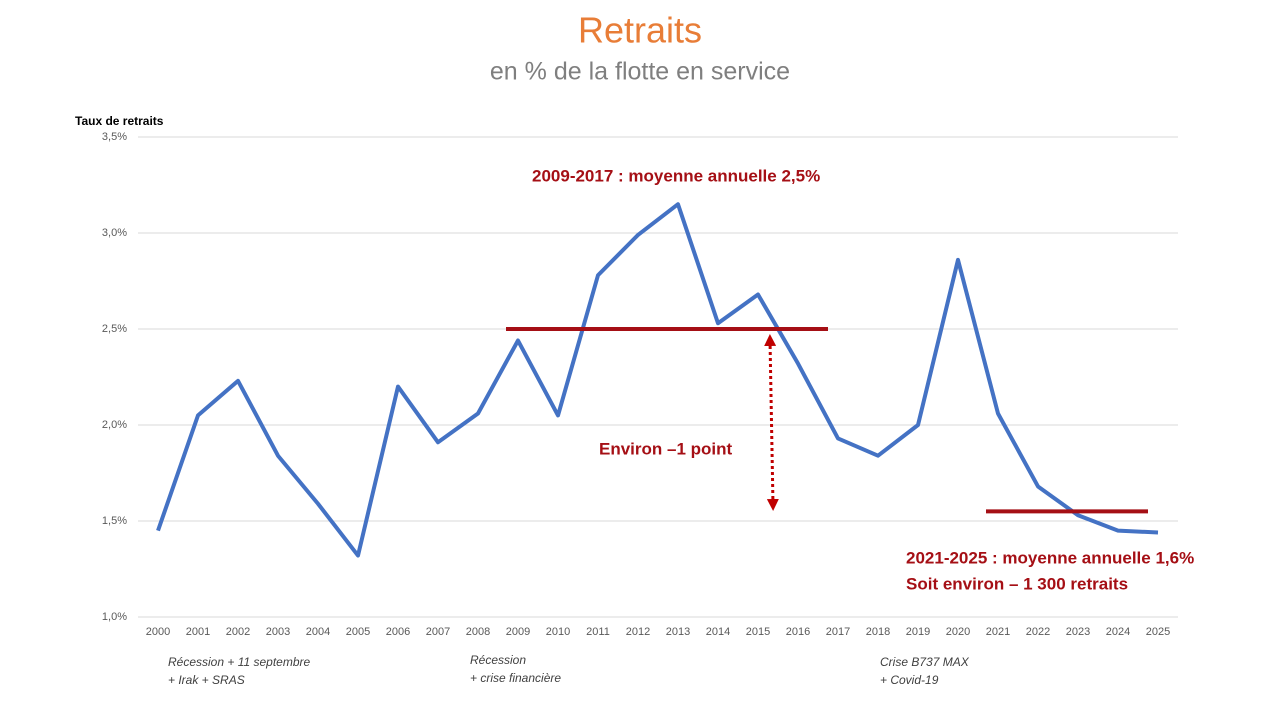 The height and width of the screenshot is (725, 1280). Describe the element at coordinates (1118, 632) in the screenshot. I see `x-tick-label: 2024` at that location.